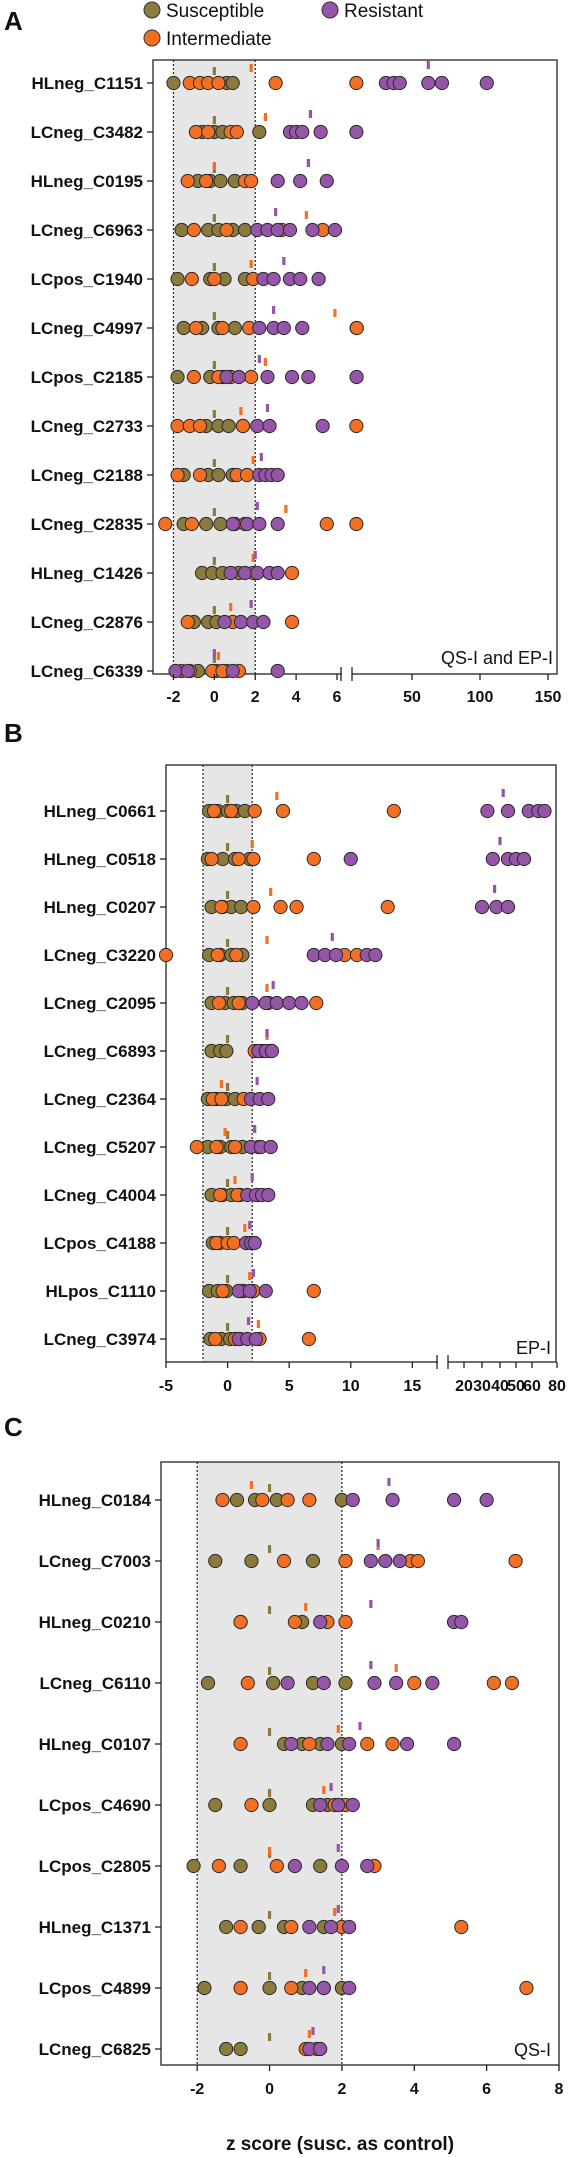  What do you see at coordinates (372, 11) in the screenshot?
I see `legend-item-resistant: Resistant` at bounding box center [372, 11].